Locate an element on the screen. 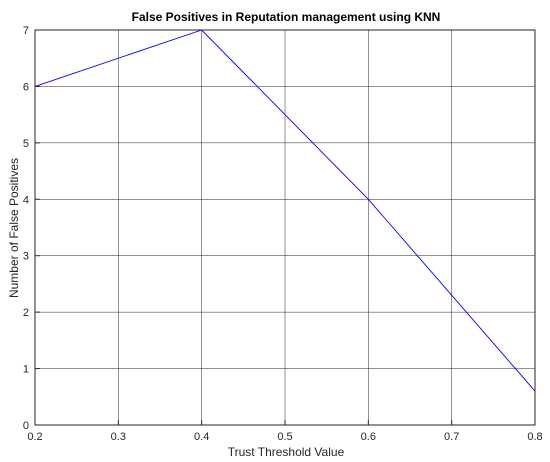  x-tick-label: 0.6 is located at coordinates (368, 437).